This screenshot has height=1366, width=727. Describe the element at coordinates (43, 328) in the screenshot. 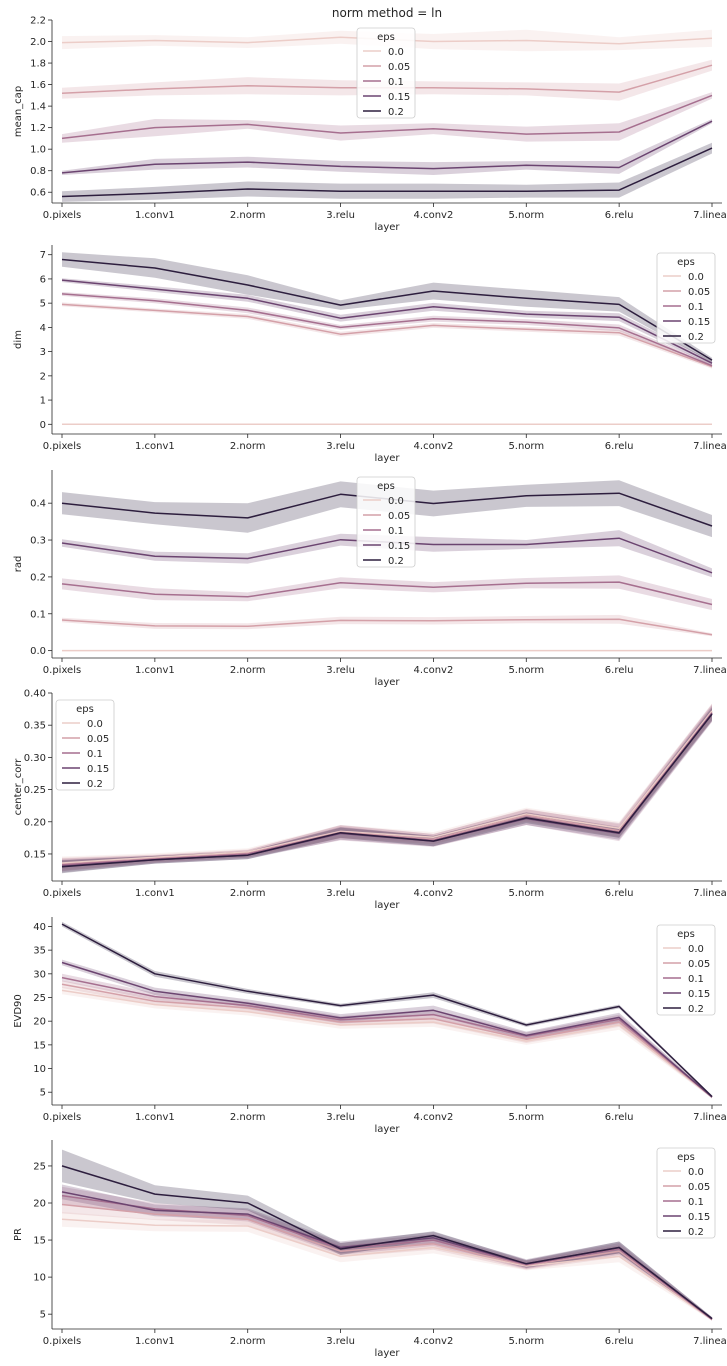

I see `y-tick-label: 4` at that location.